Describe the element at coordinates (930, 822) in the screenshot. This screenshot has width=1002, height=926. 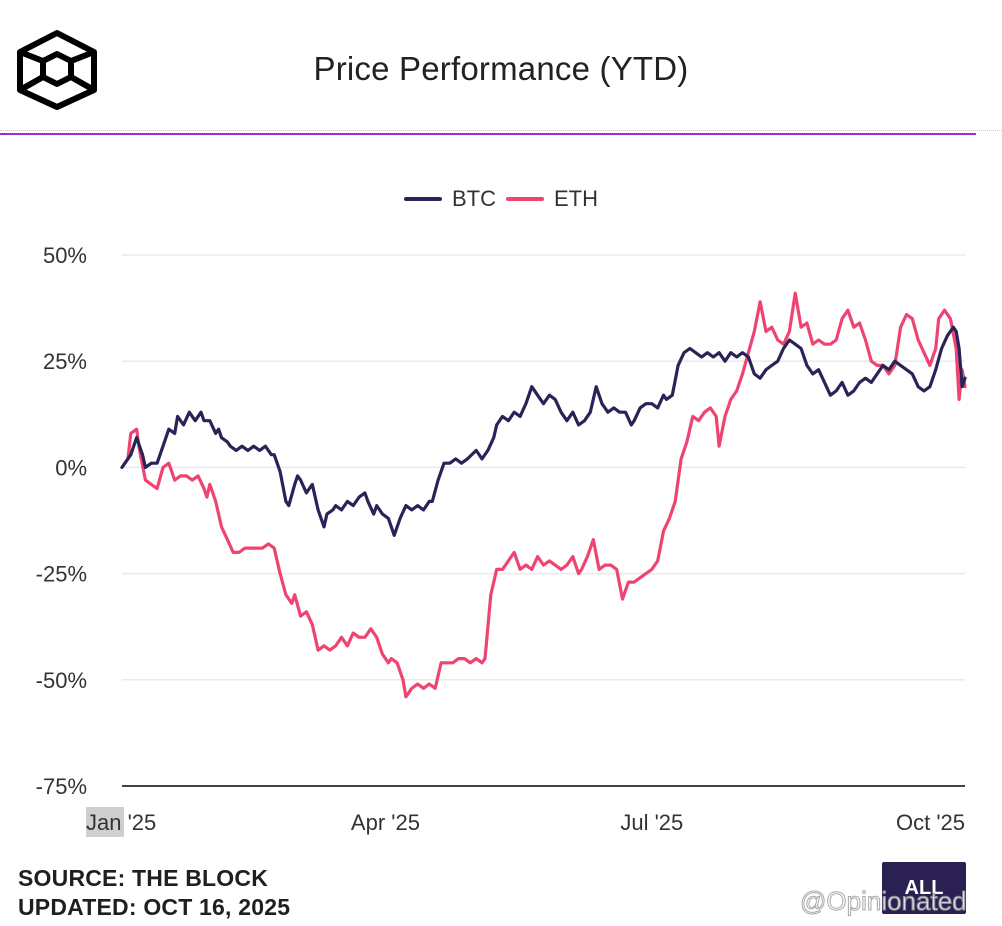
I see `x-tick-label: Oct '25` at that location.